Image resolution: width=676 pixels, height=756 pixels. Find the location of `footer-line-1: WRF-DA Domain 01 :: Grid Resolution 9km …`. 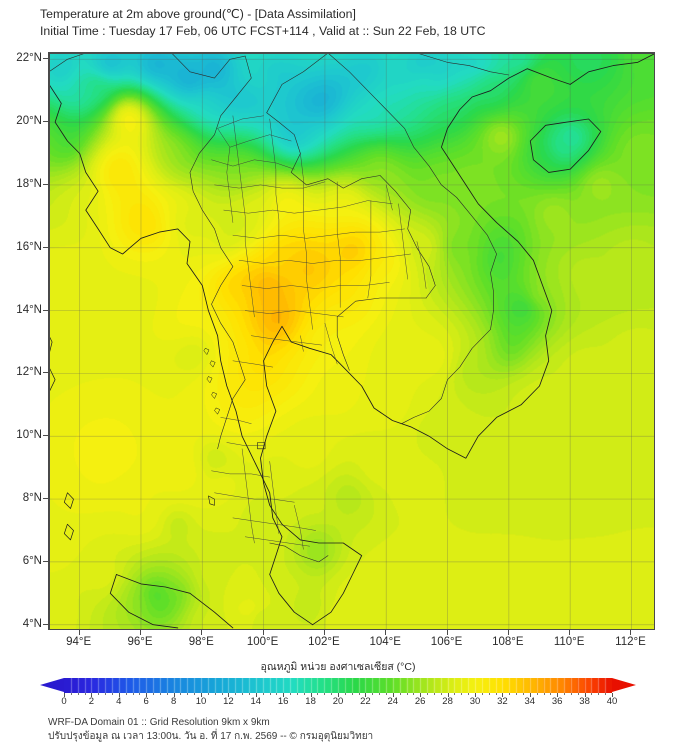

footer-line-1: WRF-DA Domain 01 :: Grid Resolution 9km … is located at coordinates (159, 722).